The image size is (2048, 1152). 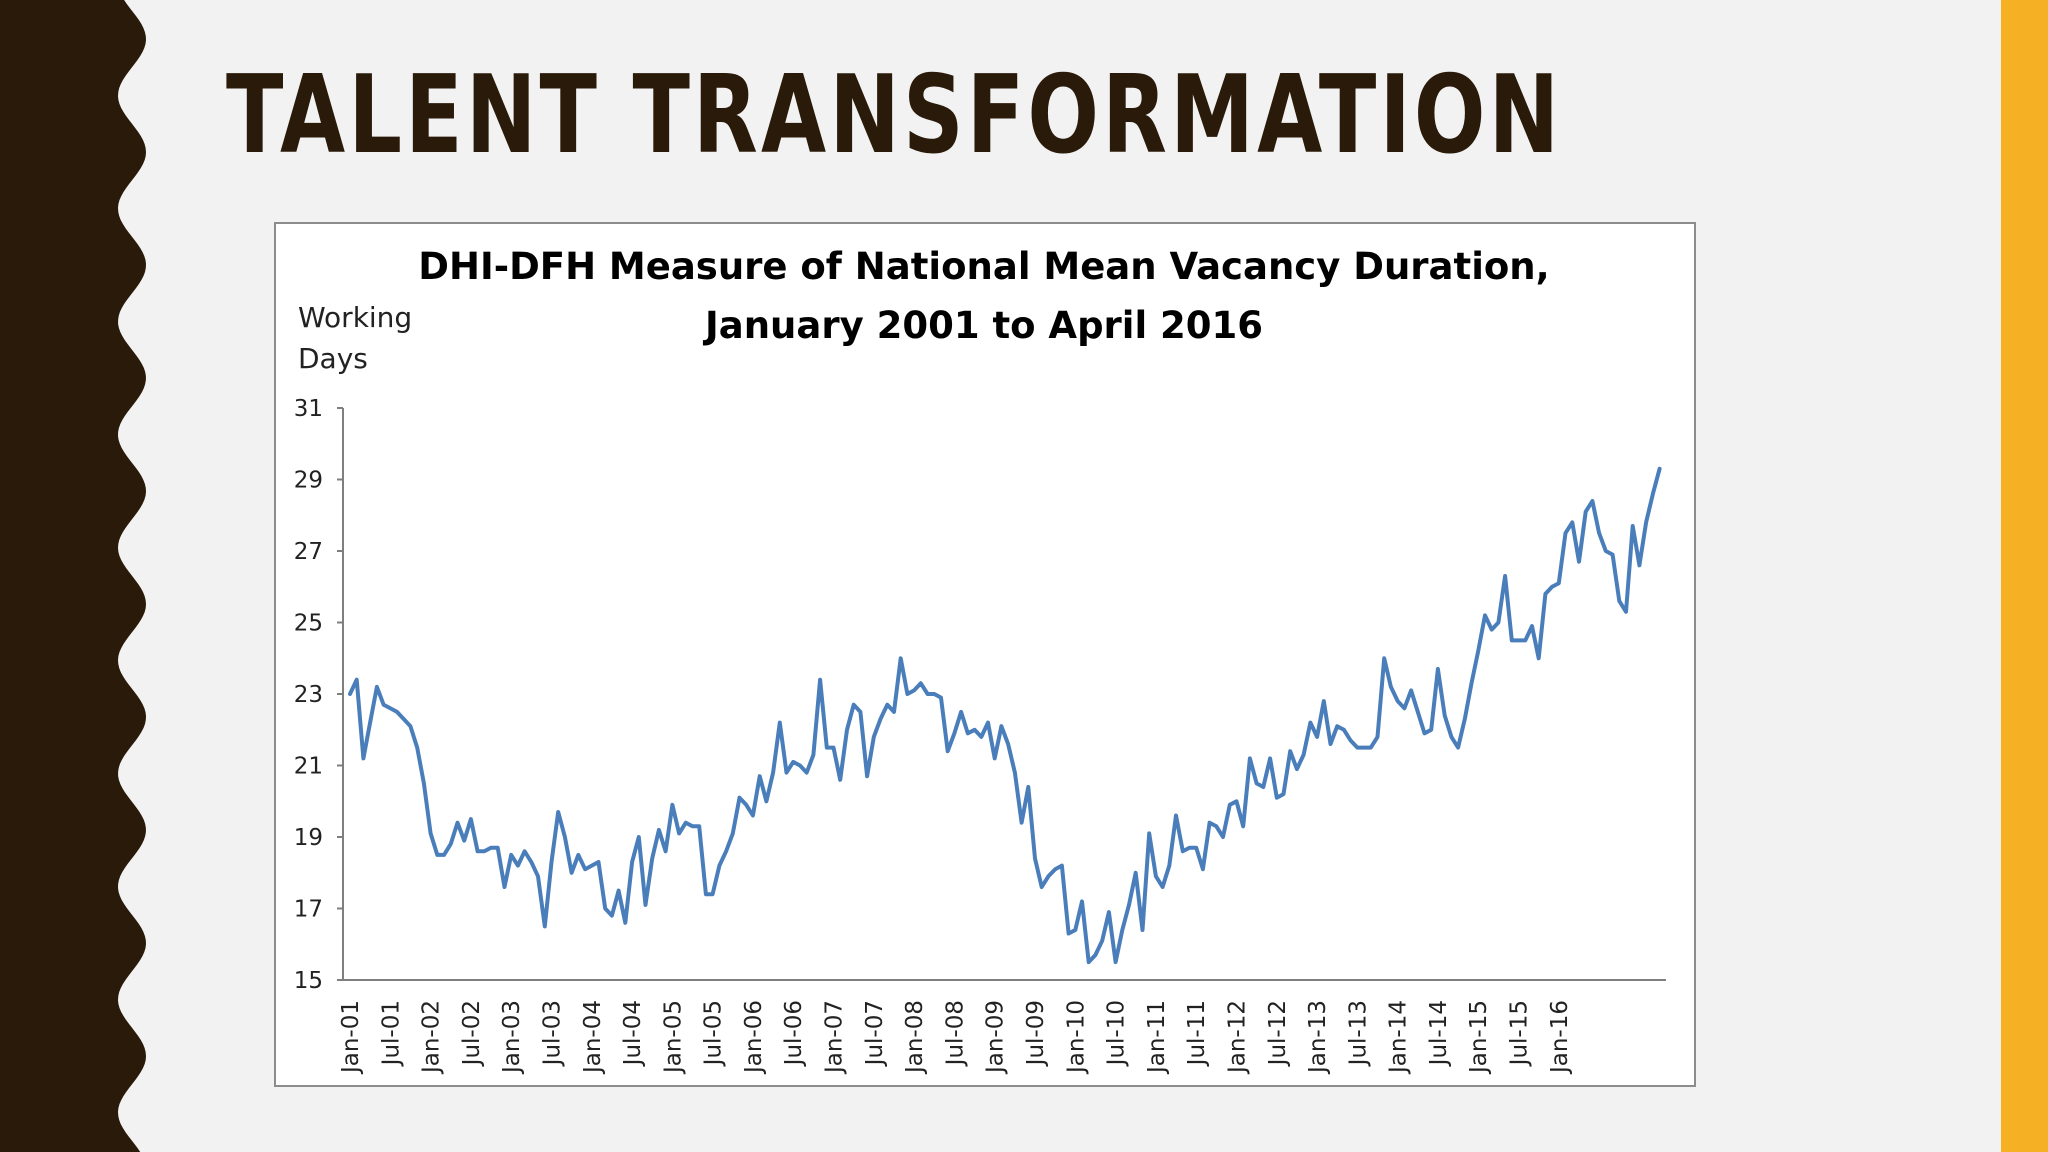 What do you see at coordinates (1278, 1033) in the screenshot?
I see `x-tick-label: Jul-12` at bounding box center [1278, 1033].